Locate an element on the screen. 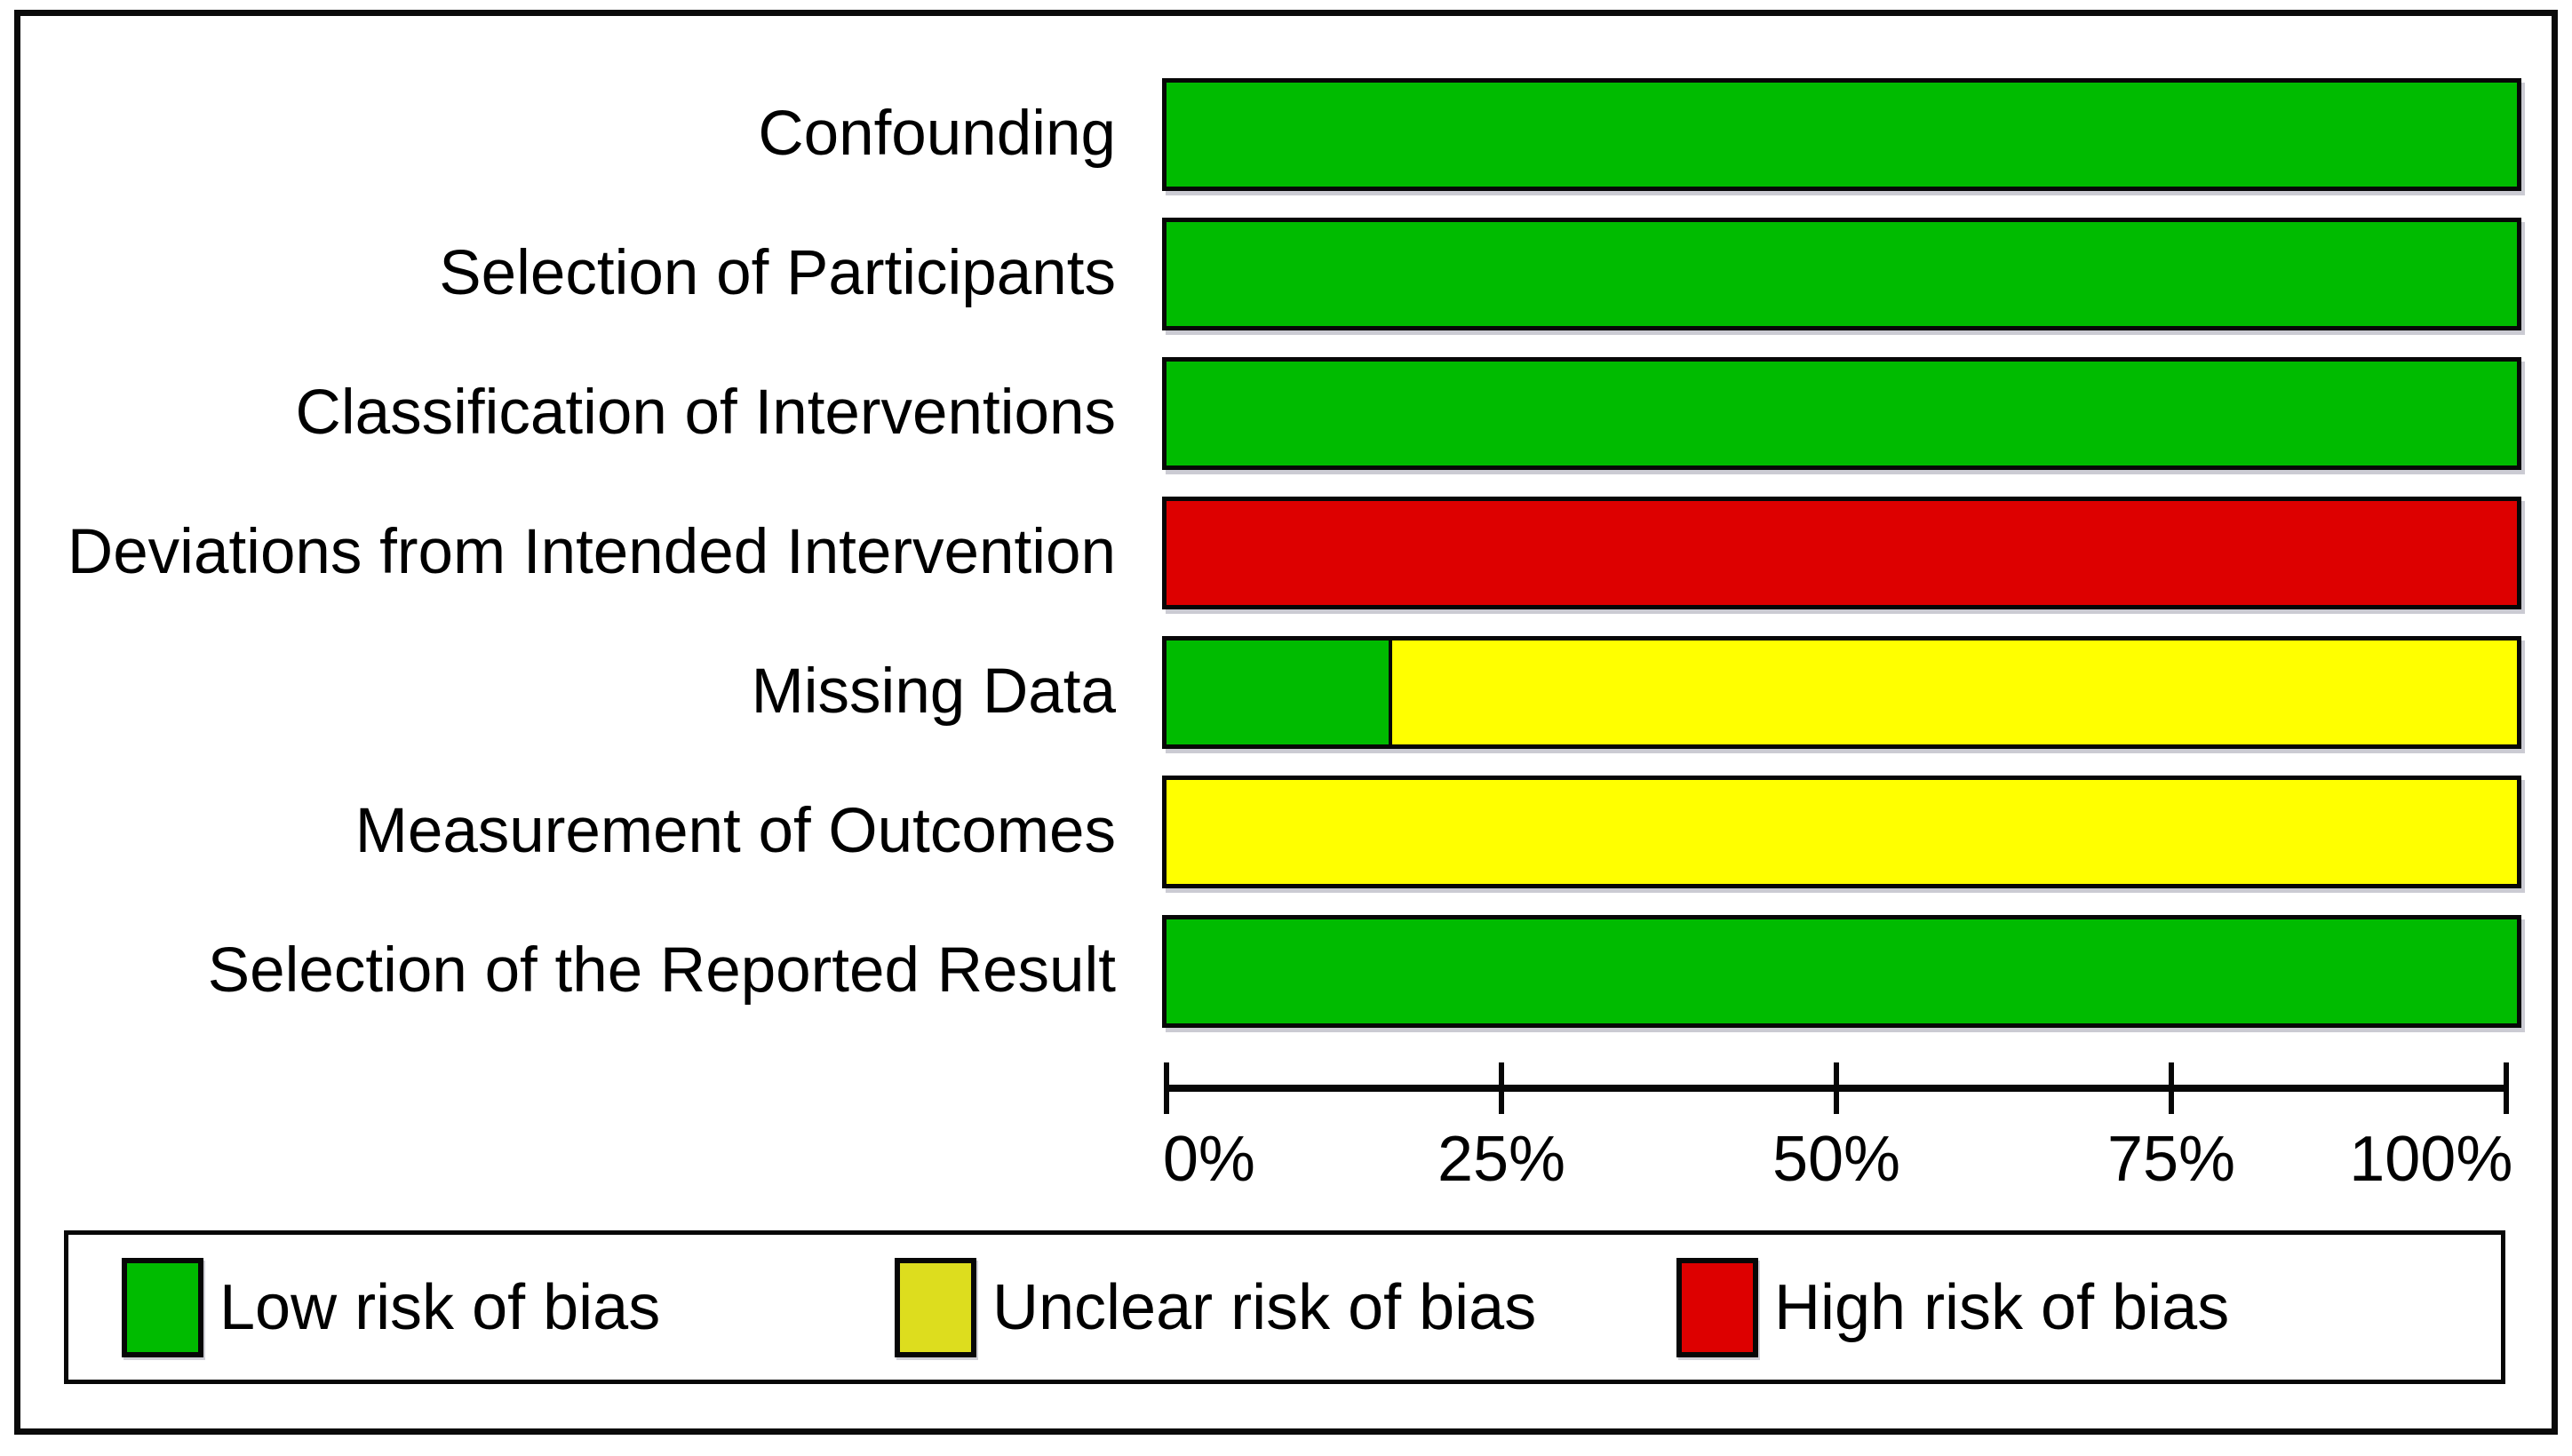 This screenshot has width=2572, height=1456. legend-entry-high-risk-of-bias: High risk of bias is located at coordinates (1953, 1307).